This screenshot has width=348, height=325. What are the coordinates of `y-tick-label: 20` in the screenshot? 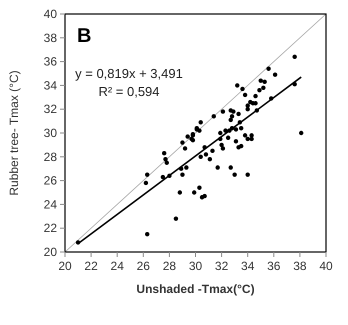 It's located at (51, 252).